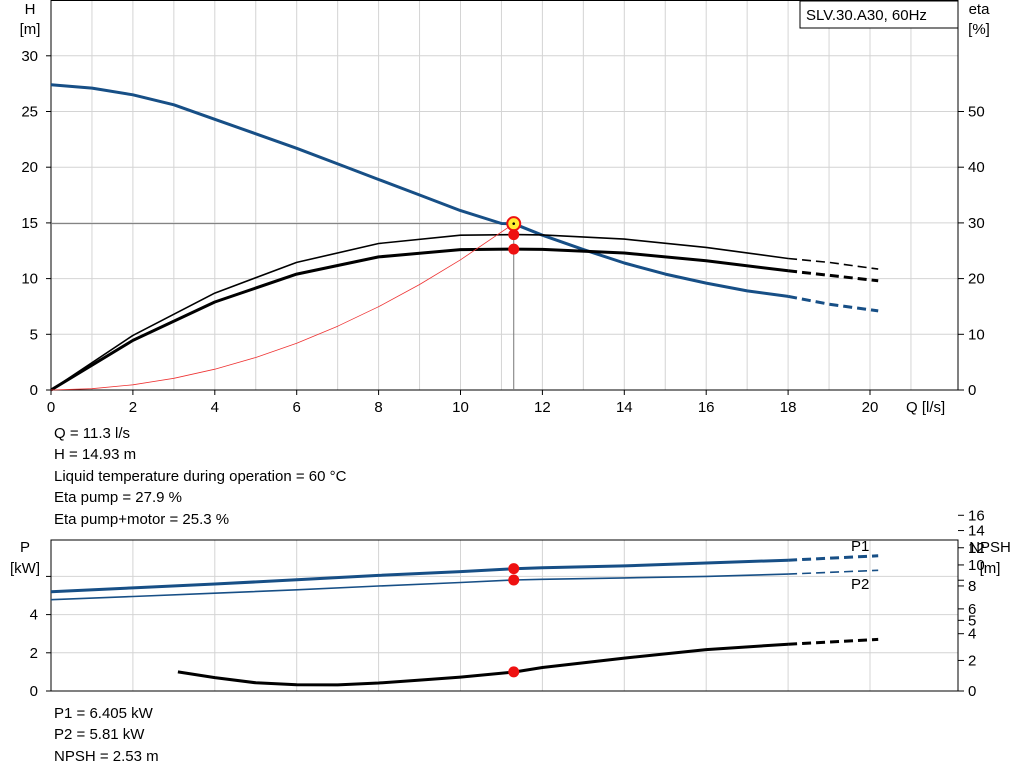  Describe the element at coordinates (976, 167) in the screenshot. I see `upper-y2-tick-label: 40` at that location.